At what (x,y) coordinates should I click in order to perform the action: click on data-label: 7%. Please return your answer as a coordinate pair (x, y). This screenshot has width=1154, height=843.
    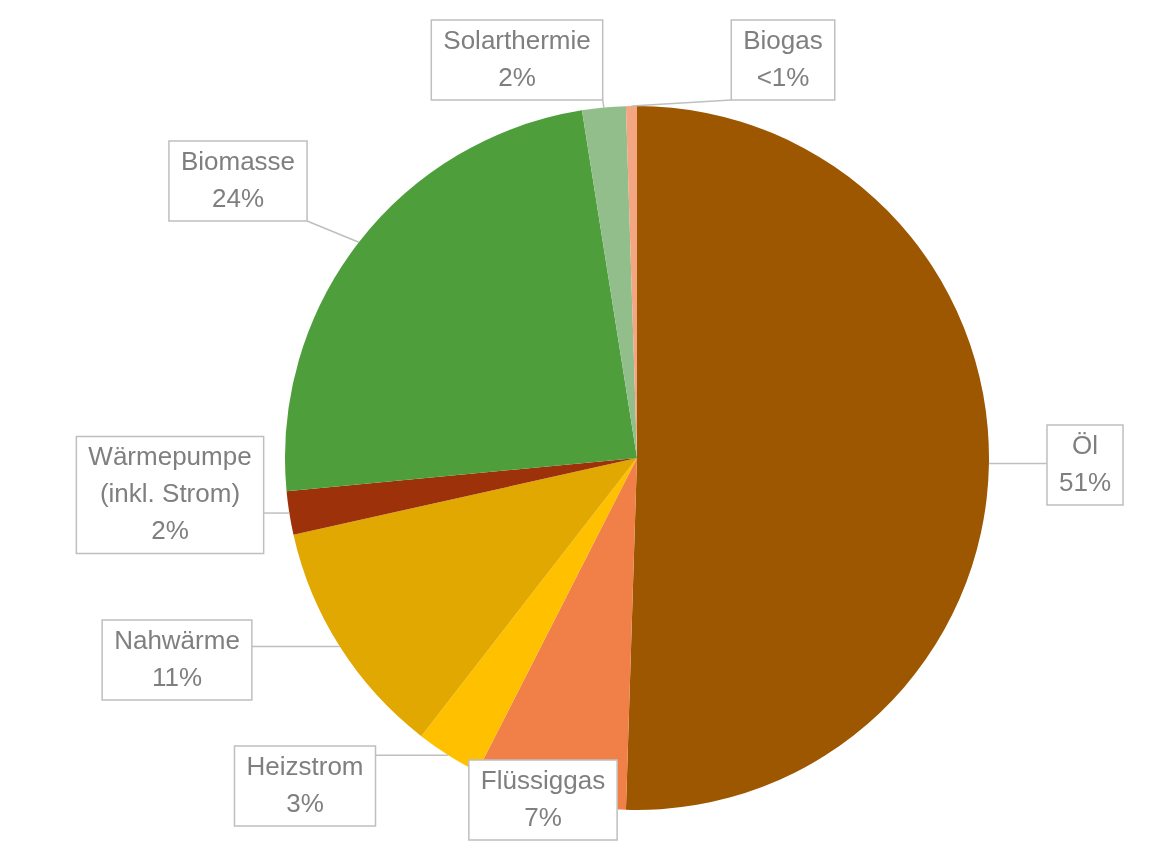
    Looking at the image, I should click on (543, 816).